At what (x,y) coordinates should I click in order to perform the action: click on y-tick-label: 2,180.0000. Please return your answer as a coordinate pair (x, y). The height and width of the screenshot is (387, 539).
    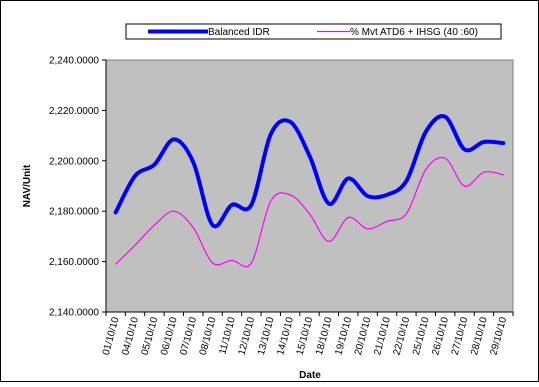
    Looking at the image, I should click on (74, 212).